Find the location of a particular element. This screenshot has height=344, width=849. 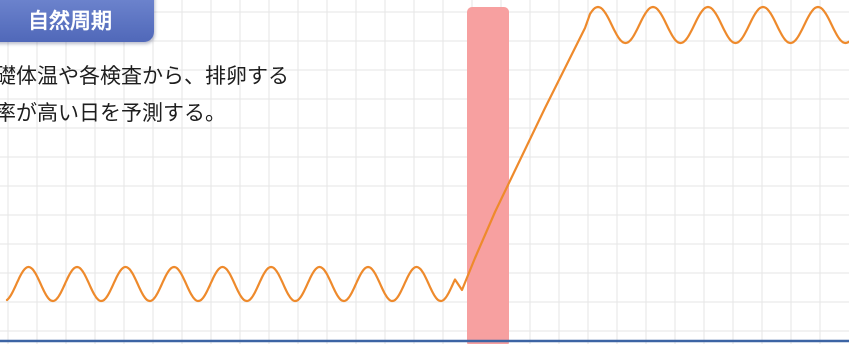

description-line-1: 礎体温や各検査から、排卵する is located at coordinates (144, 76).